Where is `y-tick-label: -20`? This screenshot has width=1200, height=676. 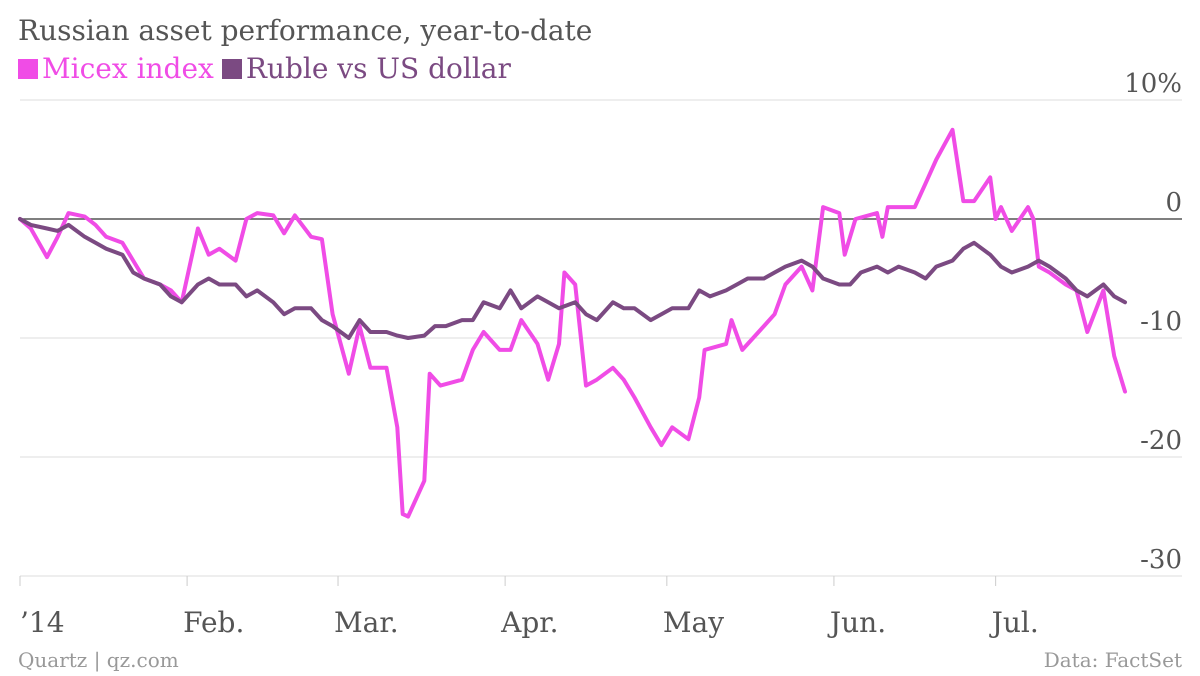
y-tick-label: -20 is located at coordinates (1161, 441).